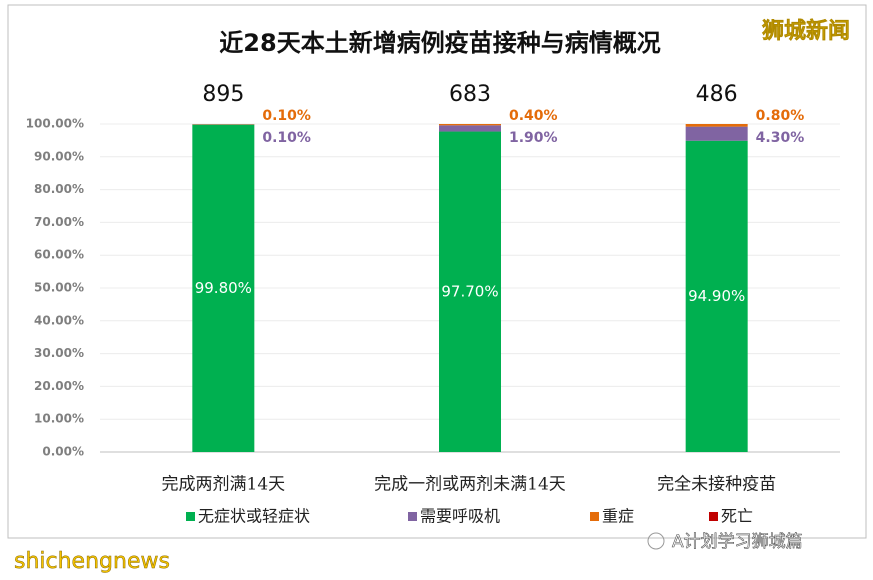  I want to click on x-tick-label: 完成一剂或两剂未满14天, so click(470, 485).